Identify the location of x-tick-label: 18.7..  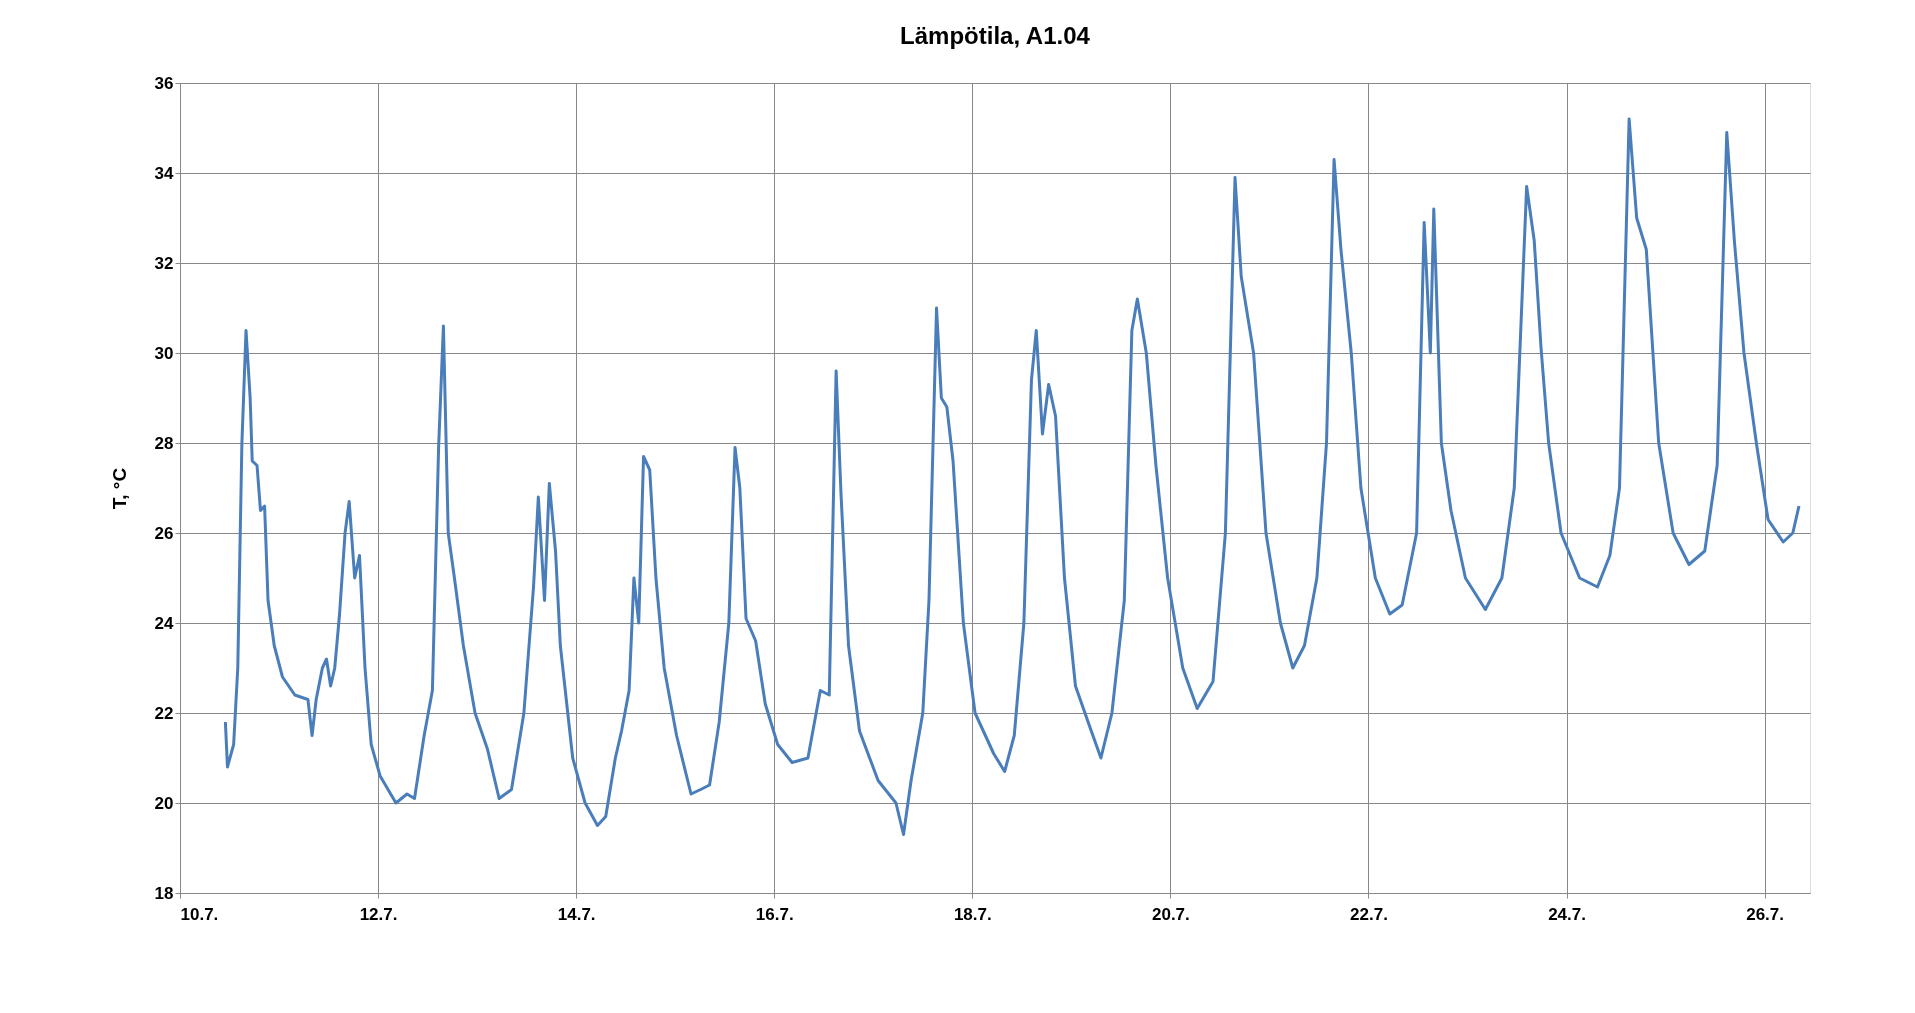
(972, 914).